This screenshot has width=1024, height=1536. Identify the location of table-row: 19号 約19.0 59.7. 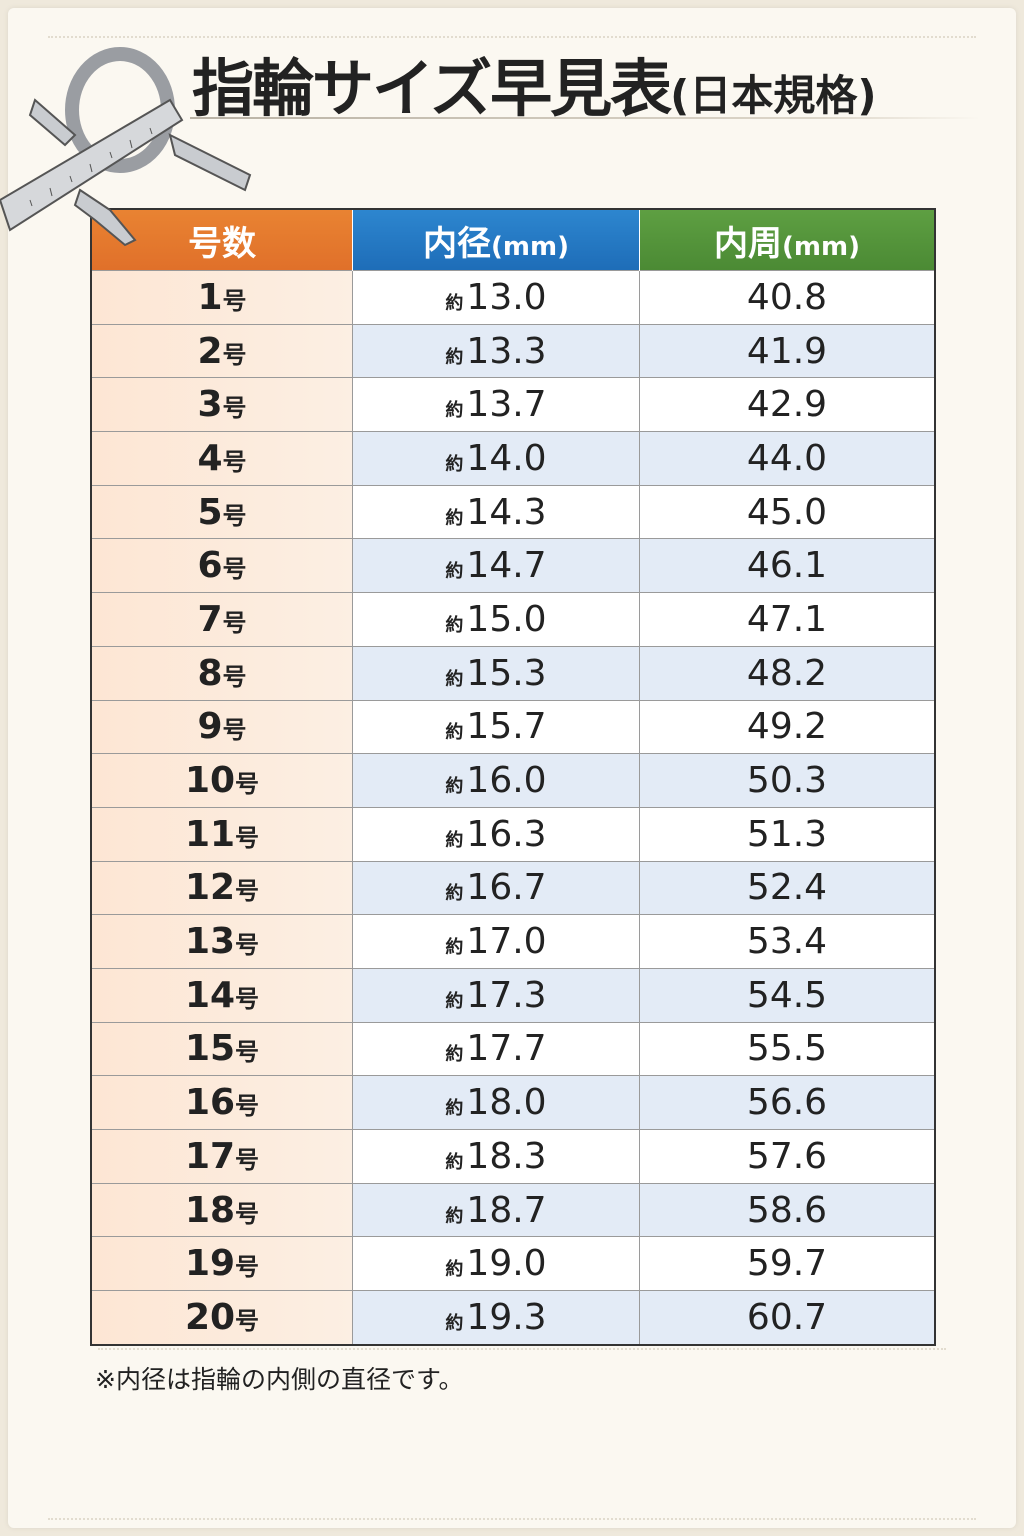
(512, 1263).